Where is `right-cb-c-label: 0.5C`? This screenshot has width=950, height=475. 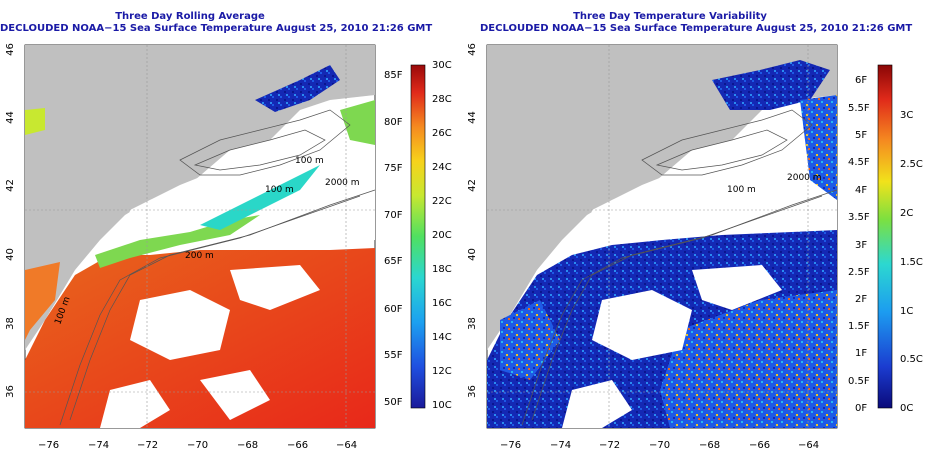
right-cb-c-label: 0.5C is located at coordinates (911, 359).